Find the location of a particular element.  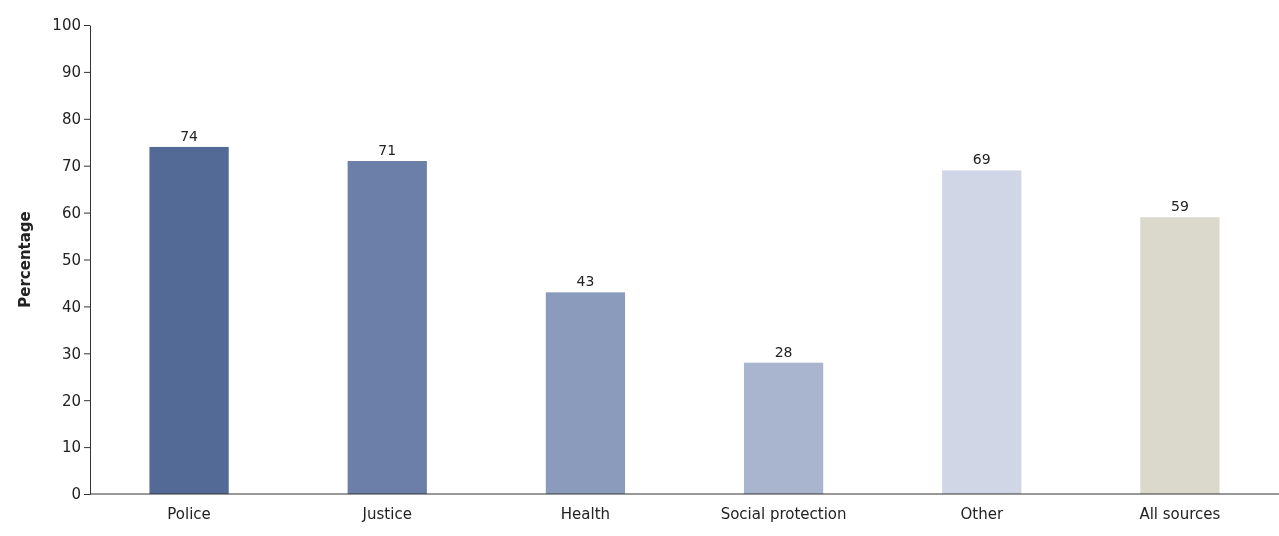

y-tick-label: 90 is located at coordinates (71, 72).